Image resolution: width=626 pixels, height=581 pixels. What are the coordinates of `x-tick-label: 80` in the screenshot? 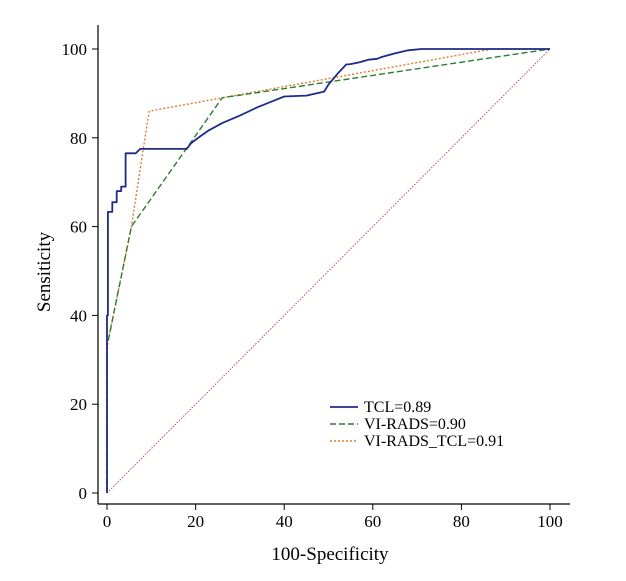 It's located at (461, 521).